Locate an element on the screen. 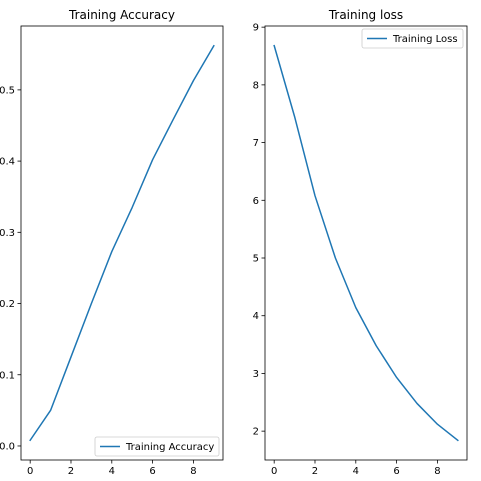 The height and width of the screenshot is (481, 481). accuracy-x-tick-label: 6 is located at coordinates (152, 471).